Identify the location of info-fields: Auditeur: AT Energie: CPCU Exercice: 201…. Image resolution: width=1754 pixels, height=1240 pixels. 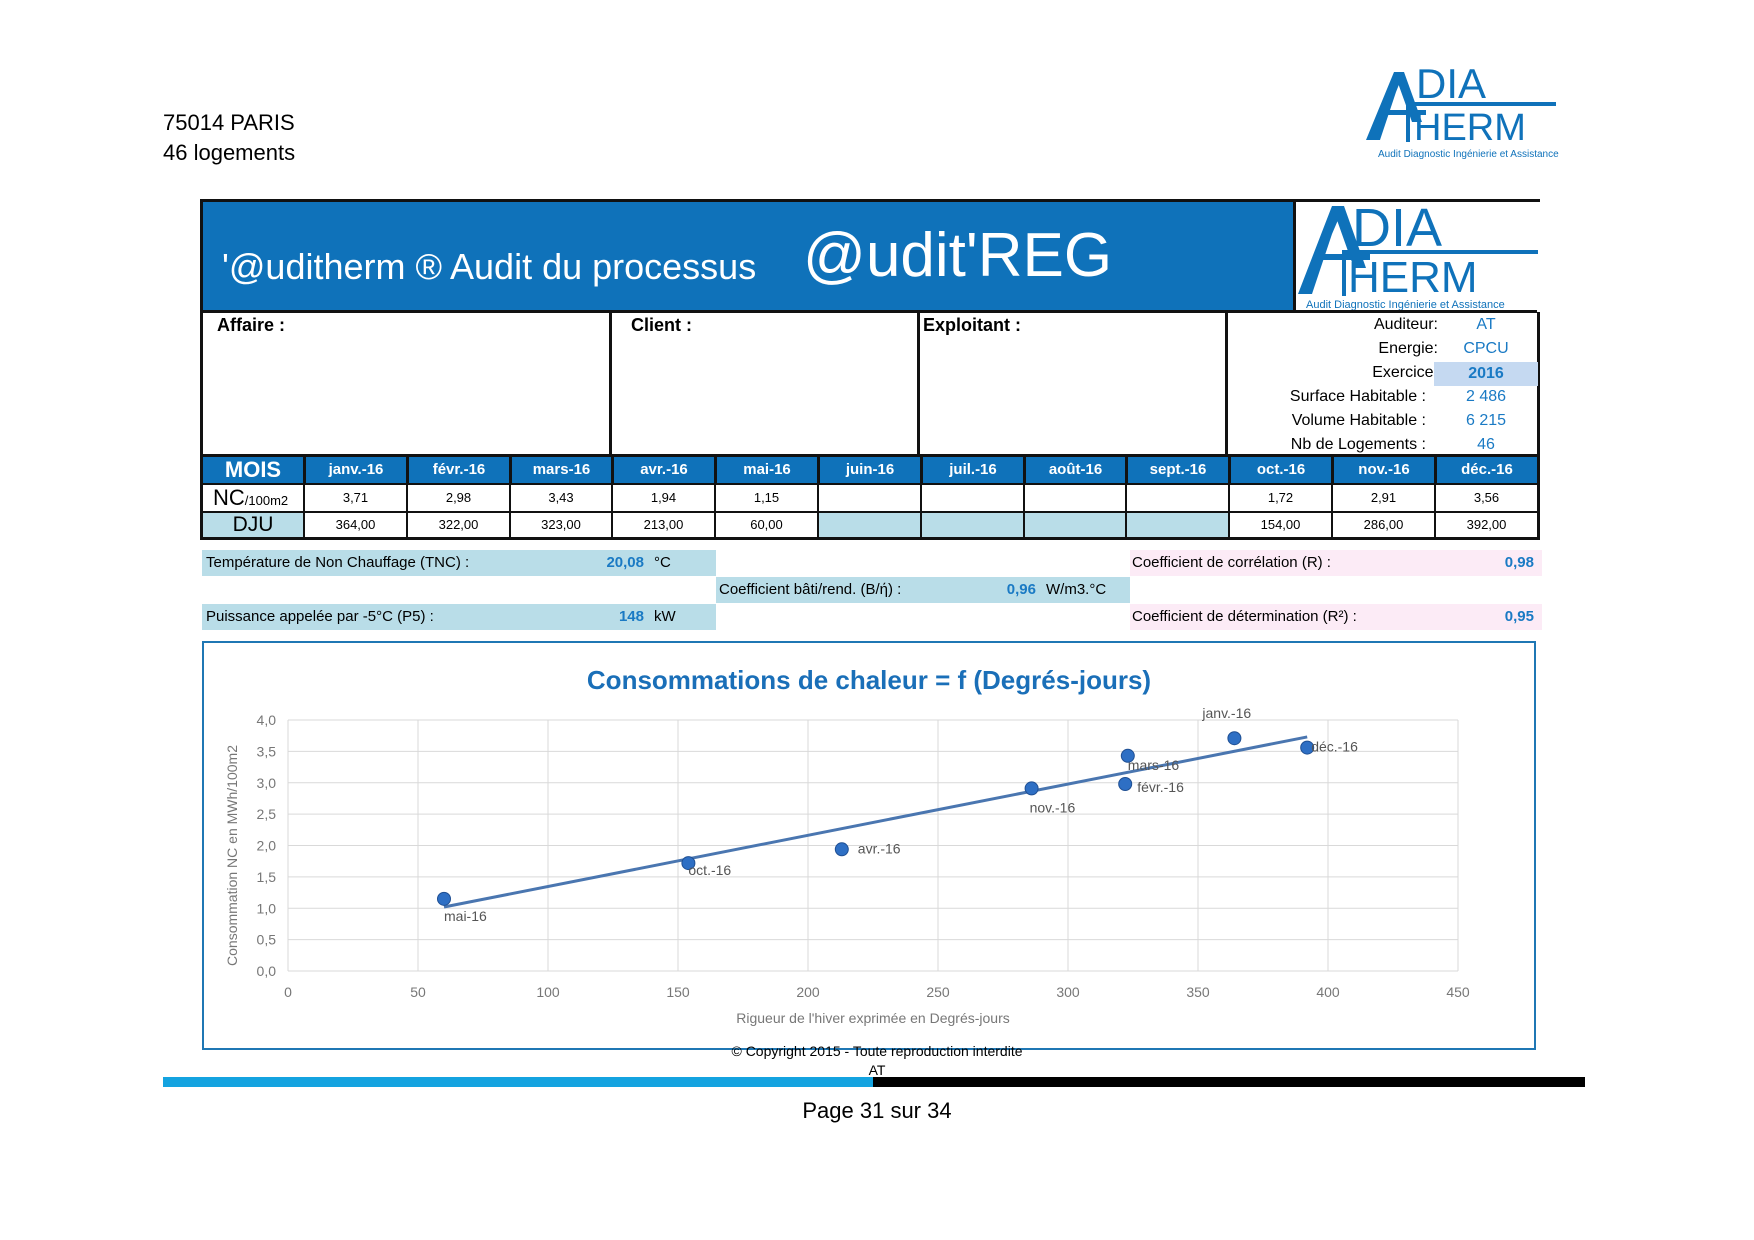
(1383, 386).